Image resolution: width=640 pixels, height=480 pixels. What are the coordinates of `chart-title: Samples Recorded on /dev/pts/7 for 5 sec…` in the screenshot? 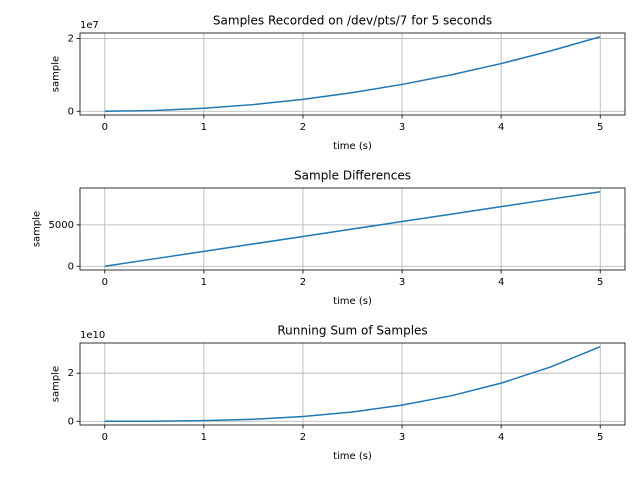 It's located at (352, 21).